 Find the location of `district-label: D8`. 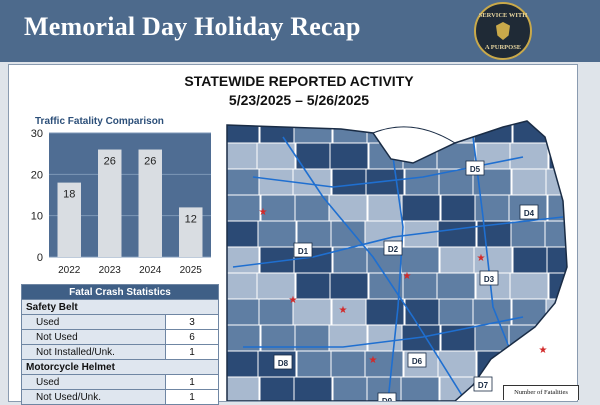

district-label: D8 is located at coordinates (283, 363).